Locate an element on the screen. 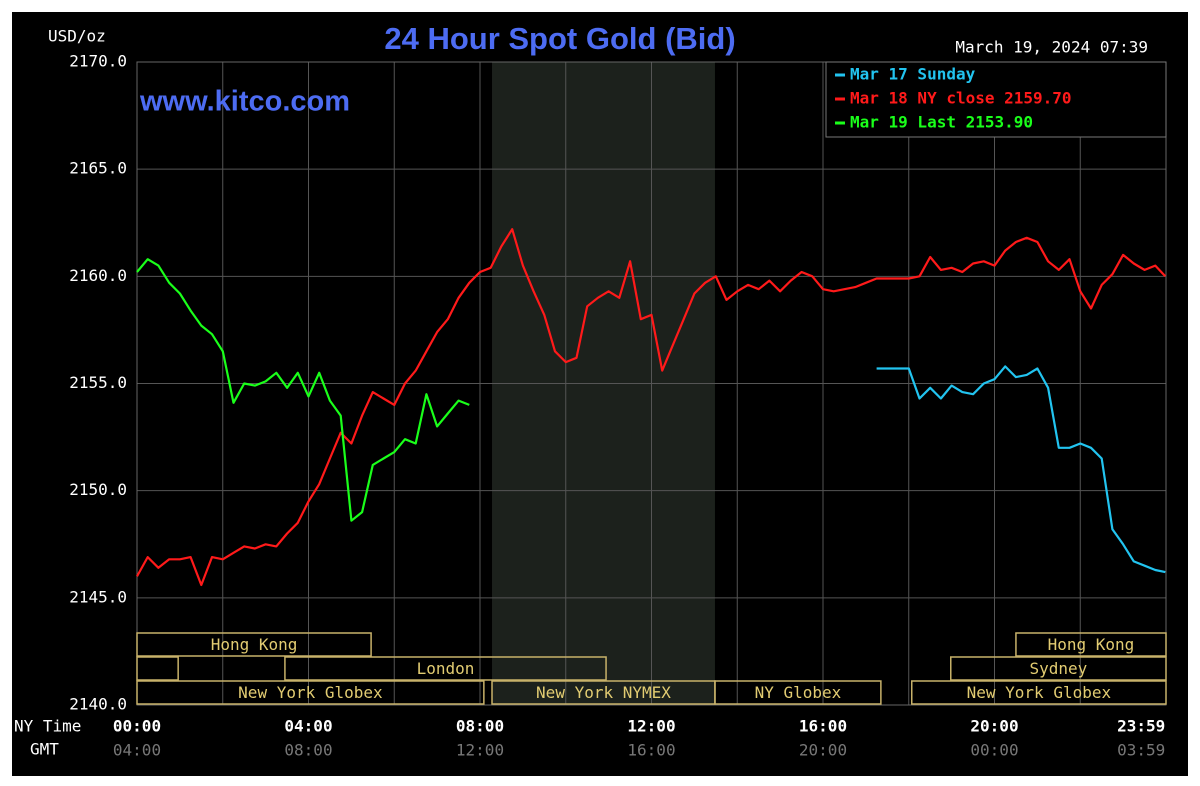  y-tick-label: 2140.0 is located at coordinates (98, 704).